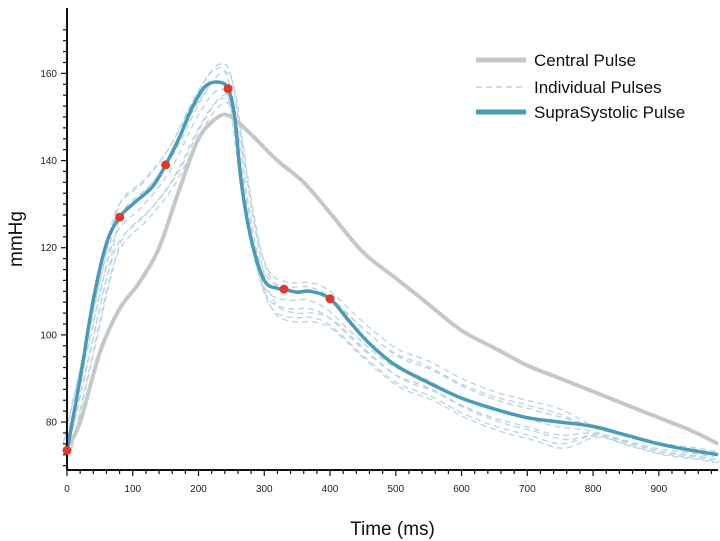 This screenshot has height=541, width=720. What do you see at coordinates (16, 239) in the screenshot?
I see `y-axis-title: mmHg` at bounding box center [16, 239].